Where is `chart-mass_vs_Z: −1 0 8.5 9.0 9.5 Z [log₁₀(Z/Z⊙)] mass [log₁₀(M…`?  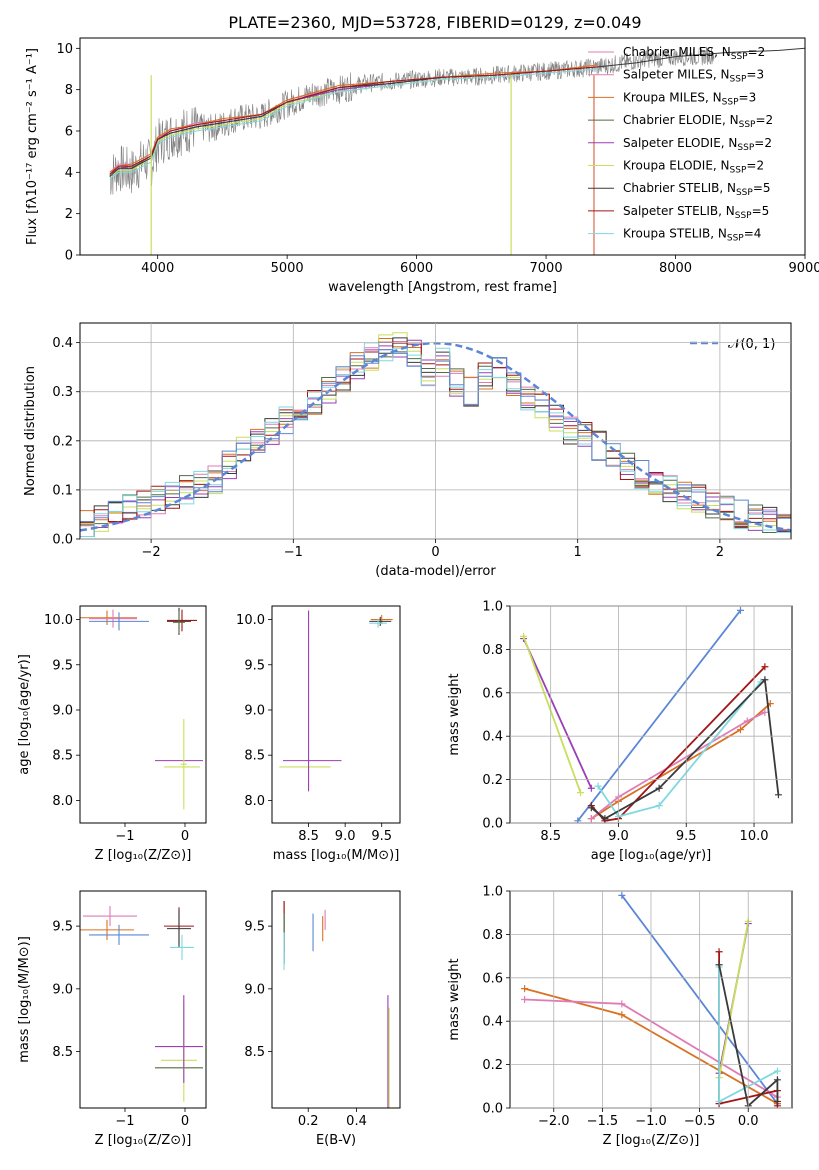
chart-mass_vs_Z: −1 0 8.5 9.0 9.5 Z [log₁₀(Z/Z⊙)] mass [log₁₀(M… is located at coordinates (112, 1019).